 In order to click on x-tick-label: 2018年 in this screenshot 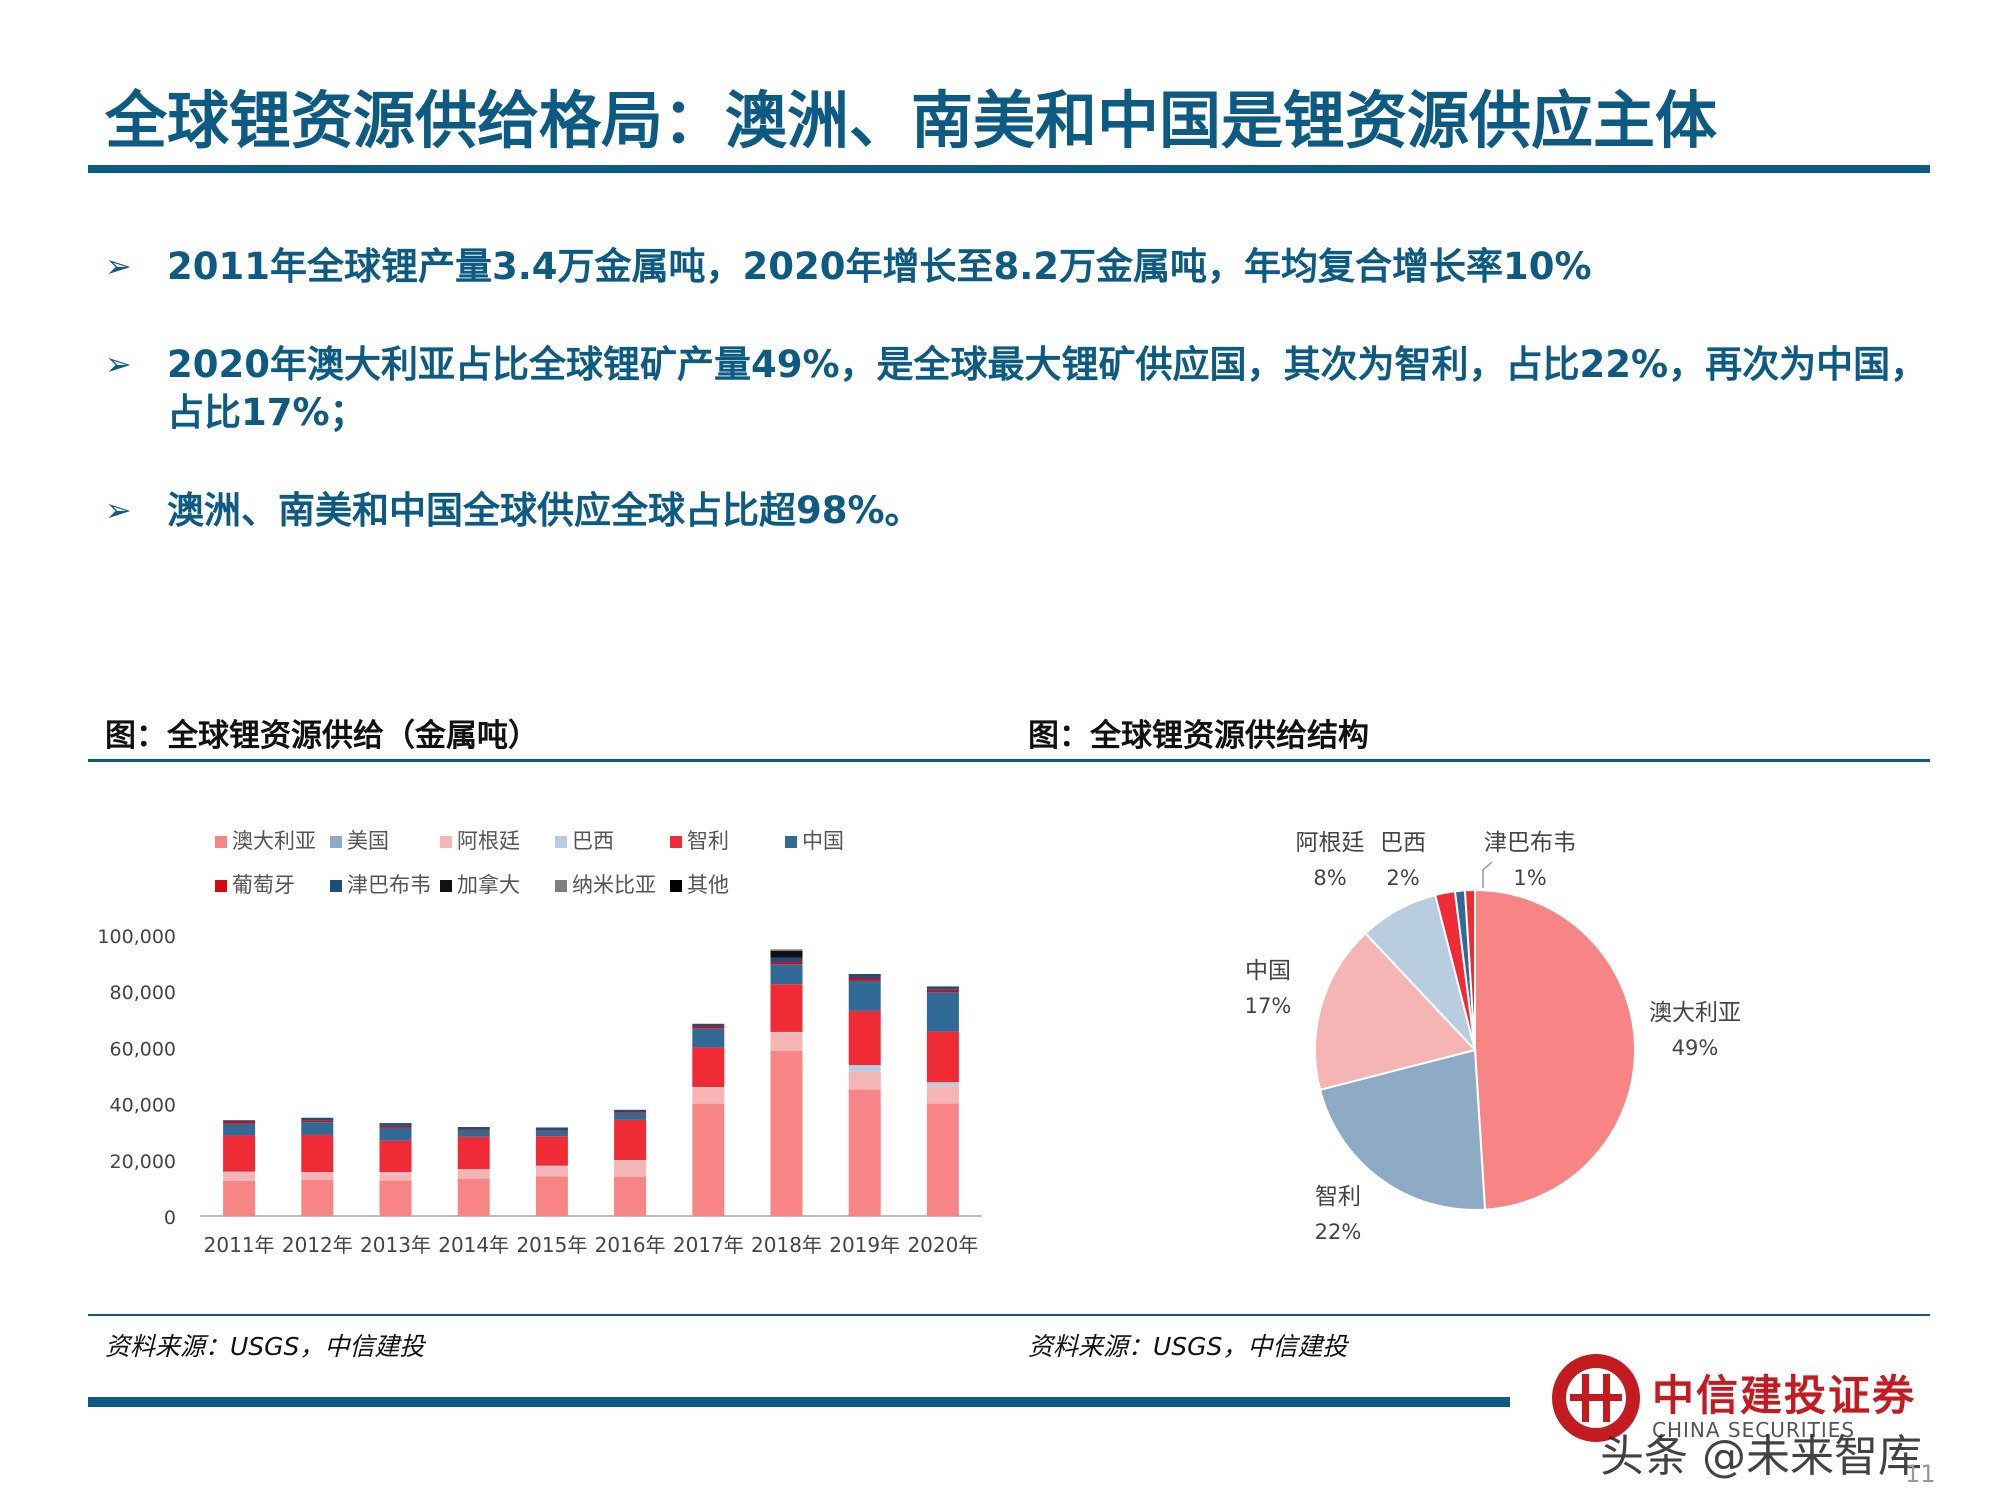, I will do `click(786, 1245)`.